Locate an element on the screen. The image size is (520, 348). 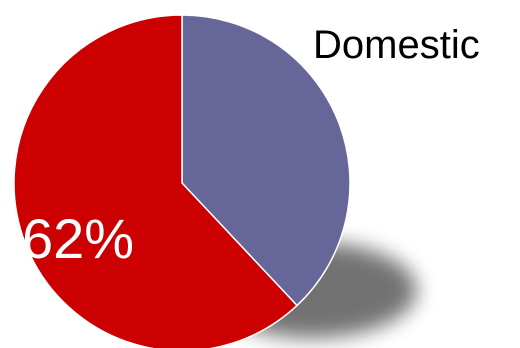
pie-slice-label-1: 62% is located at coordinates (78, 238).